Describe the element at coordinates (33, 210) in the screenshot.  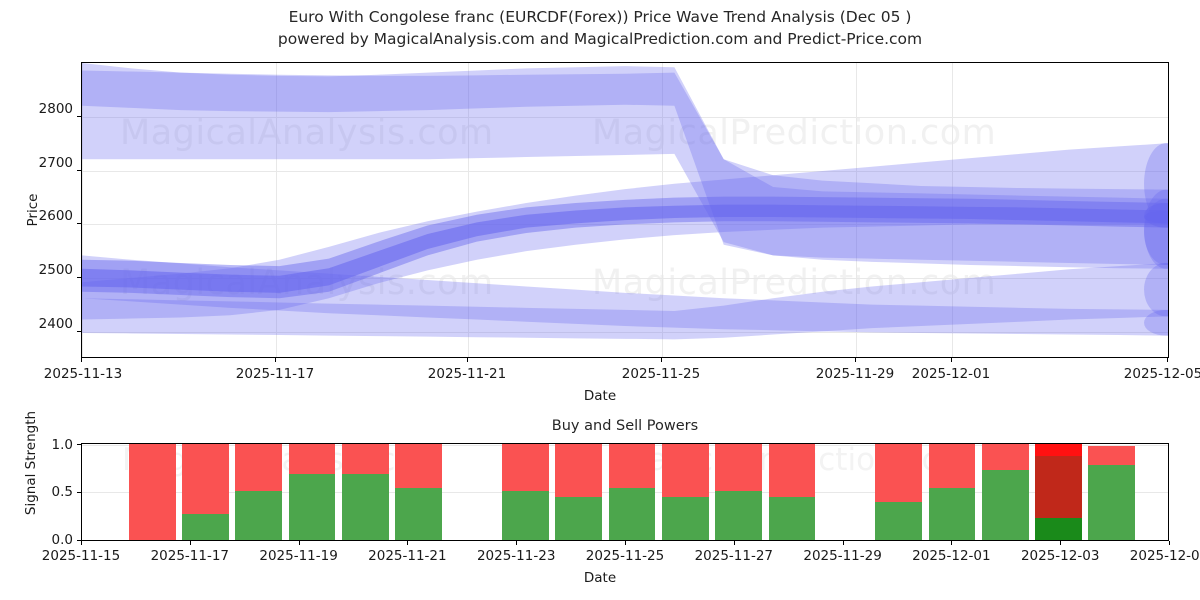
I see `main-y-axis-label: Price` at that location.